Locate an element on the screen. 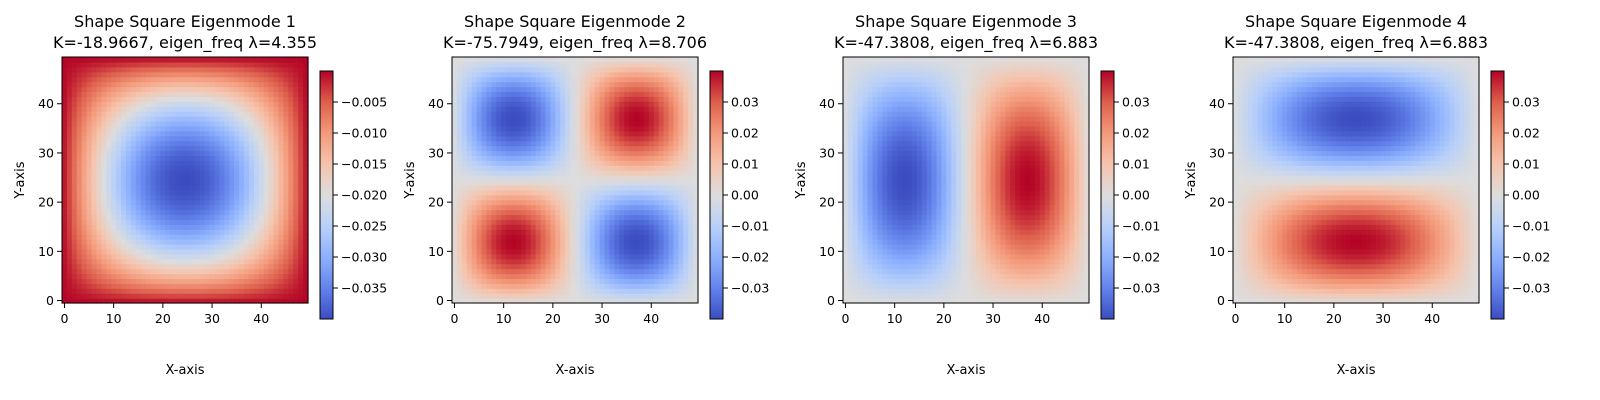  y-tick-label: 10 is located at coordinates (46, 251).